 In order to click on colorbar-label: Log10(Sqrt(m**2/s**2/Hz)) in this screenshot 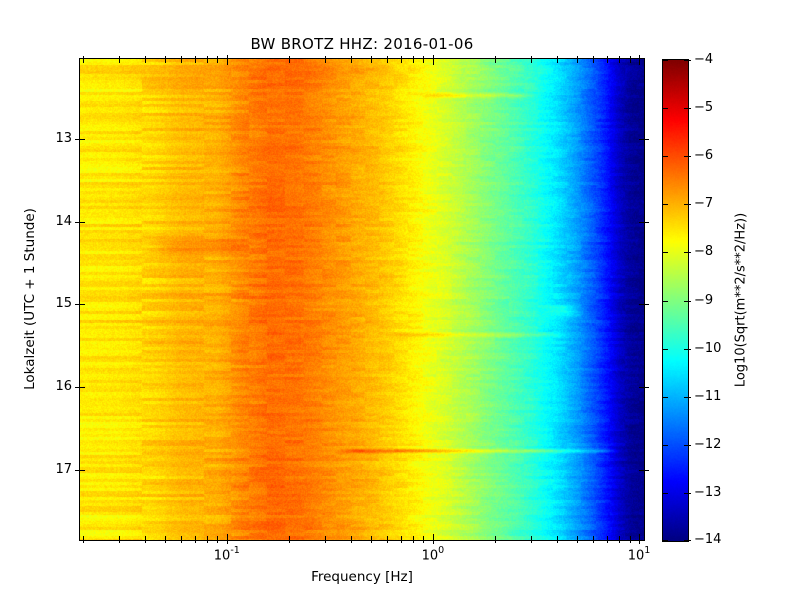, I will do `click(741, 300)`.